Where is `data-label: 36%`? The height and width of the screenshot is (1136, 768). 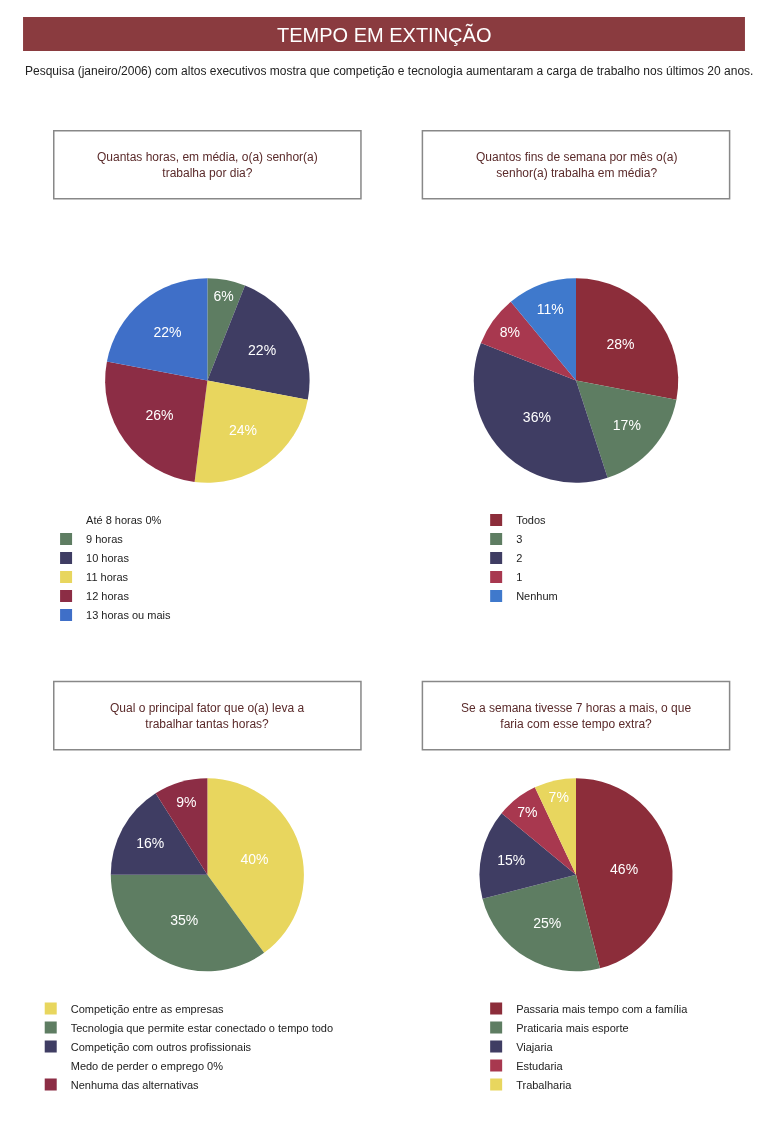
data-label: 36% is located at coordinates (536, 417).